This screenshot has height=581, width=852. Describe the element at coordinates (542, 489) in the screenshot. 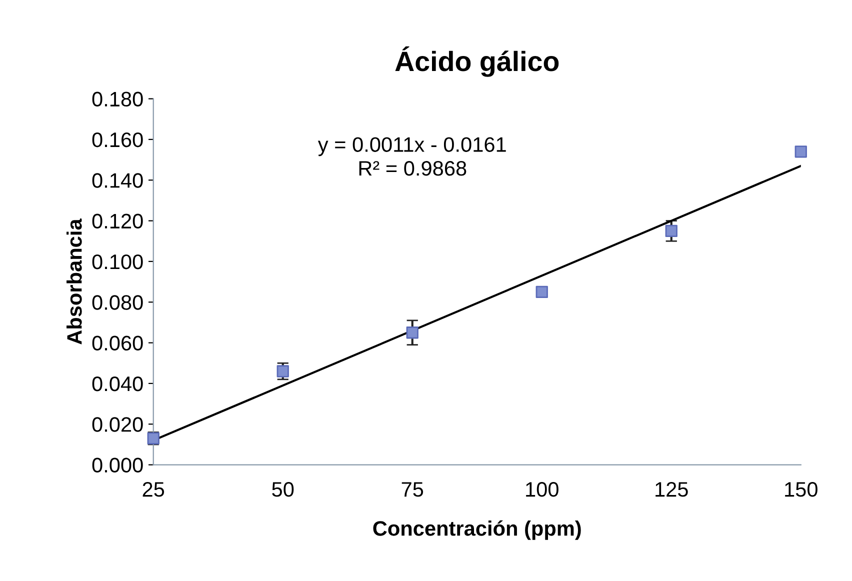

I see `x-tick-label: 100` at that location.